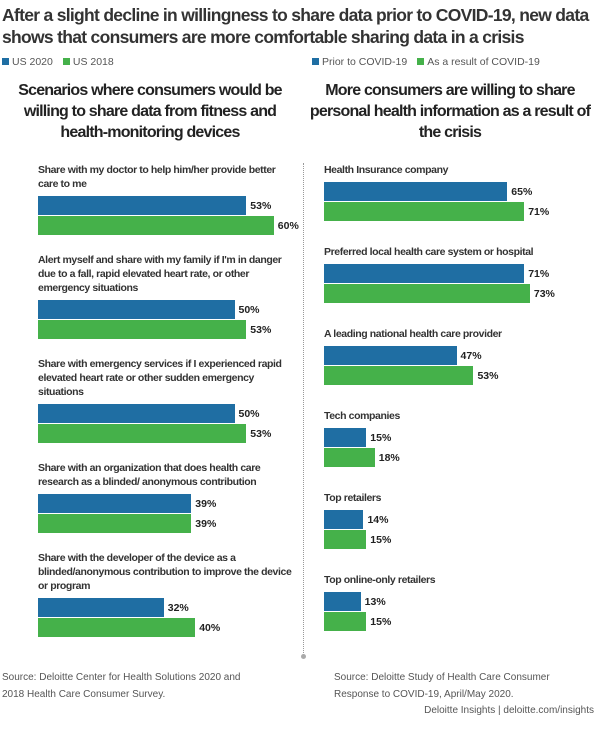  I want to click on category-label: Health Insurance company, so click(386, 170).